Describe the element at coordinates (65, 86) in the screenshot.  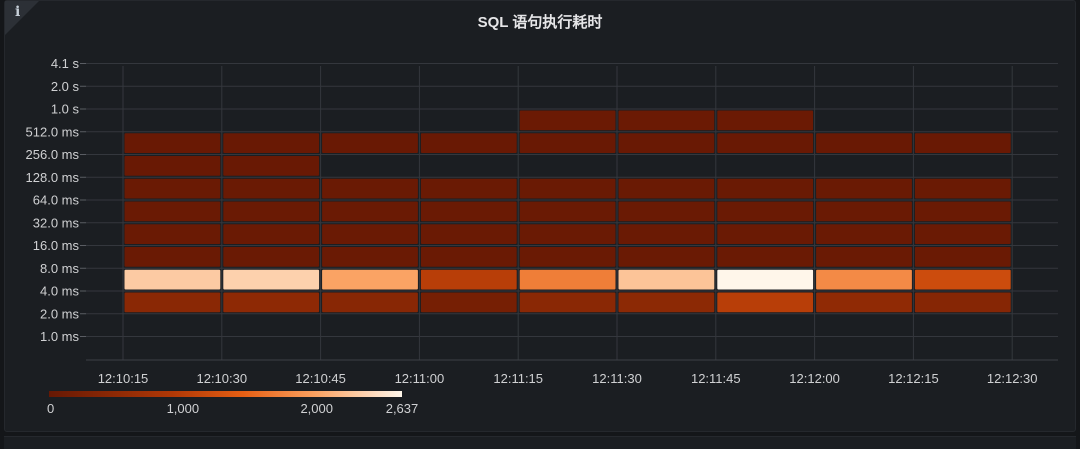
I see `y-tick-label: 2.0 s` at that location.